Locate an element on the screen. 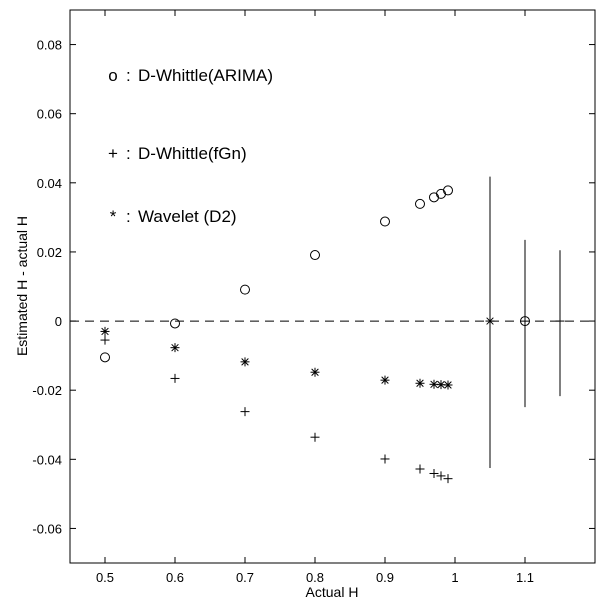 This screenshot has height=603, width=605. error-bar-center-star-d2 is located at coordinates (490, 321).